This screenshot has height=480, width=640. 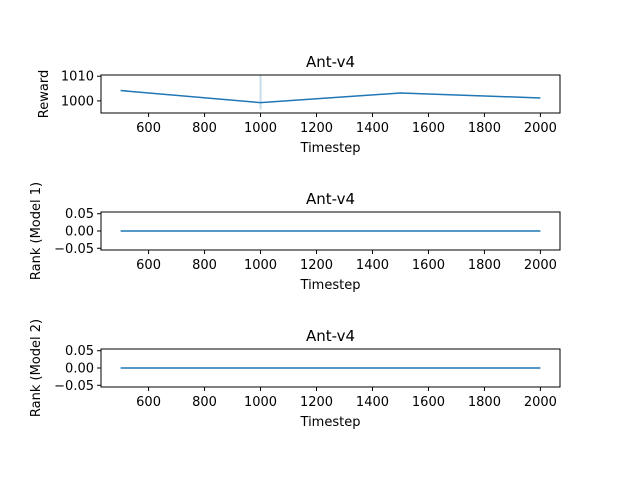 I want to click on y-axis-label: Rank (Model 2), so click(x=36, y=368).